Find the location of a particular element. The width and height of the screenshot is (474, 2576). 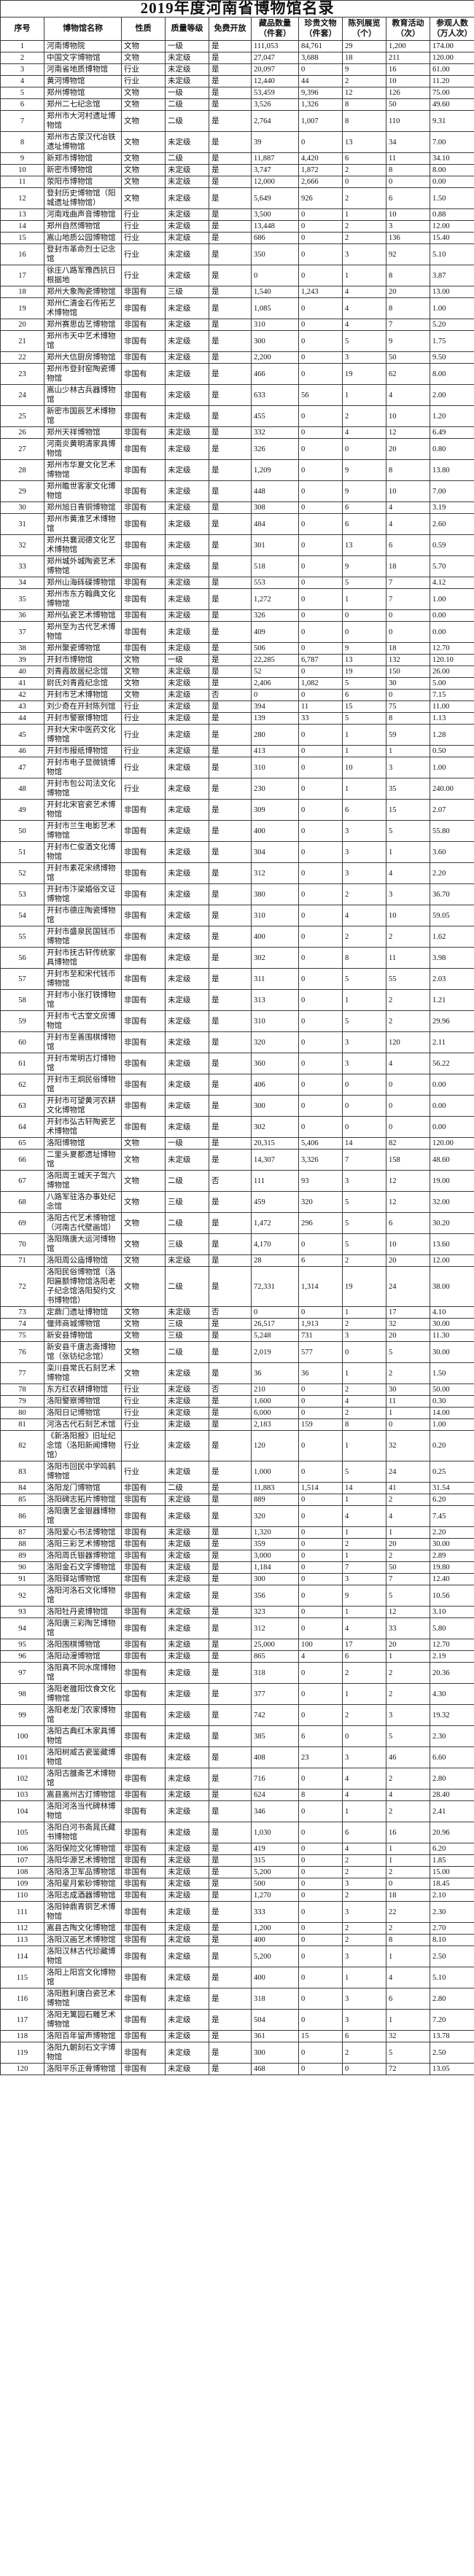

cell-index: 12 is located at coordinates (22, 198).